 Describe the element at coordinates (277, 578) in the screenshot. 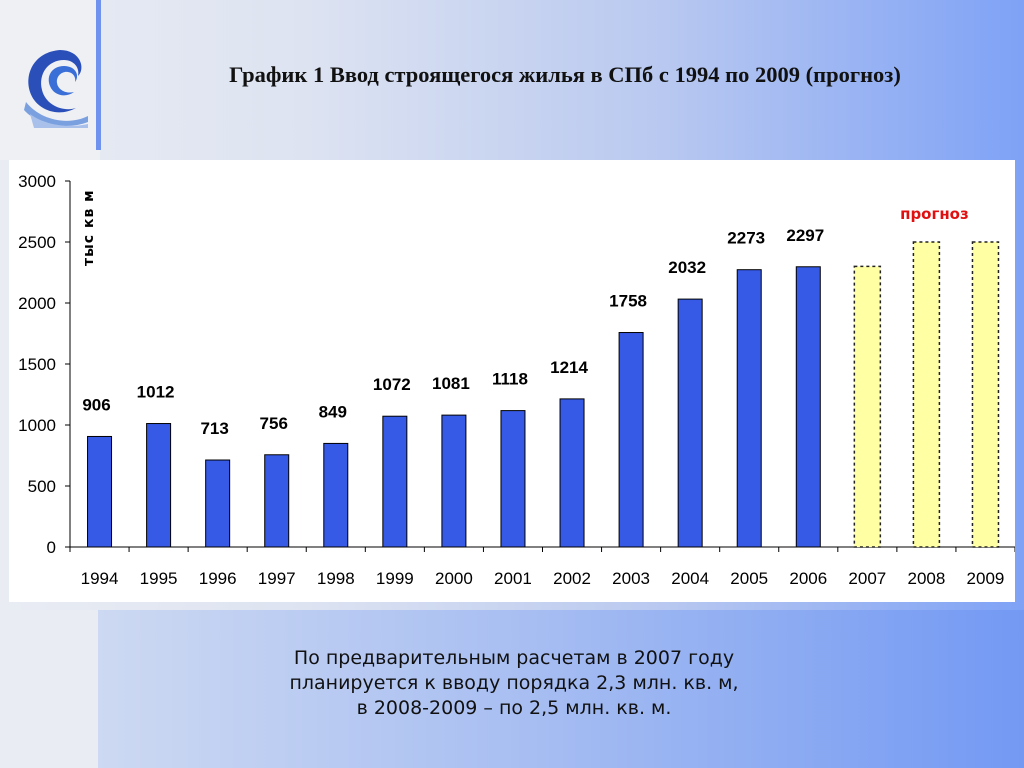

I see `x-tick-label: 1997` at that location.